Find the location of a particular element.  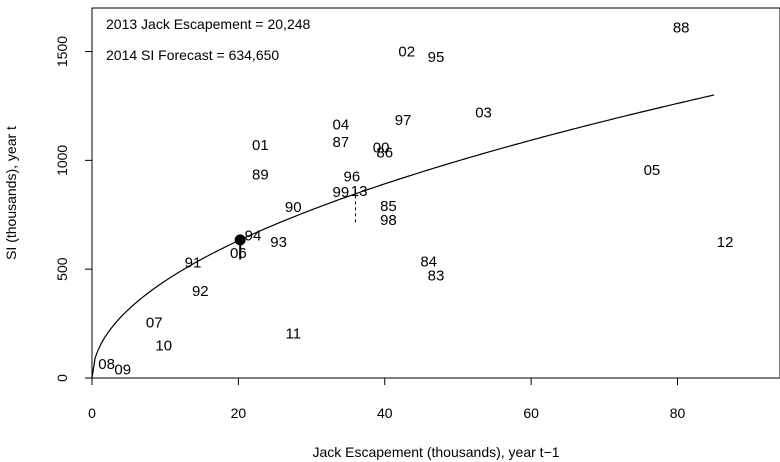

x-tick-label: 60 is located at coordinates (531, 413).